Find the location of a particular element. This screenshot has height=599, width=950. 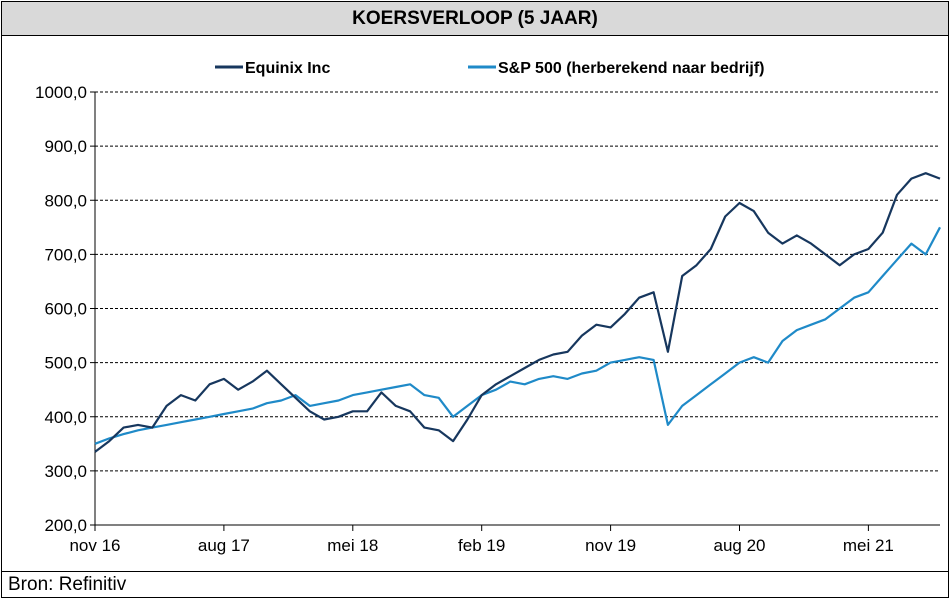

y-tick-label: 900,0 is located at coordinates (65, 146).